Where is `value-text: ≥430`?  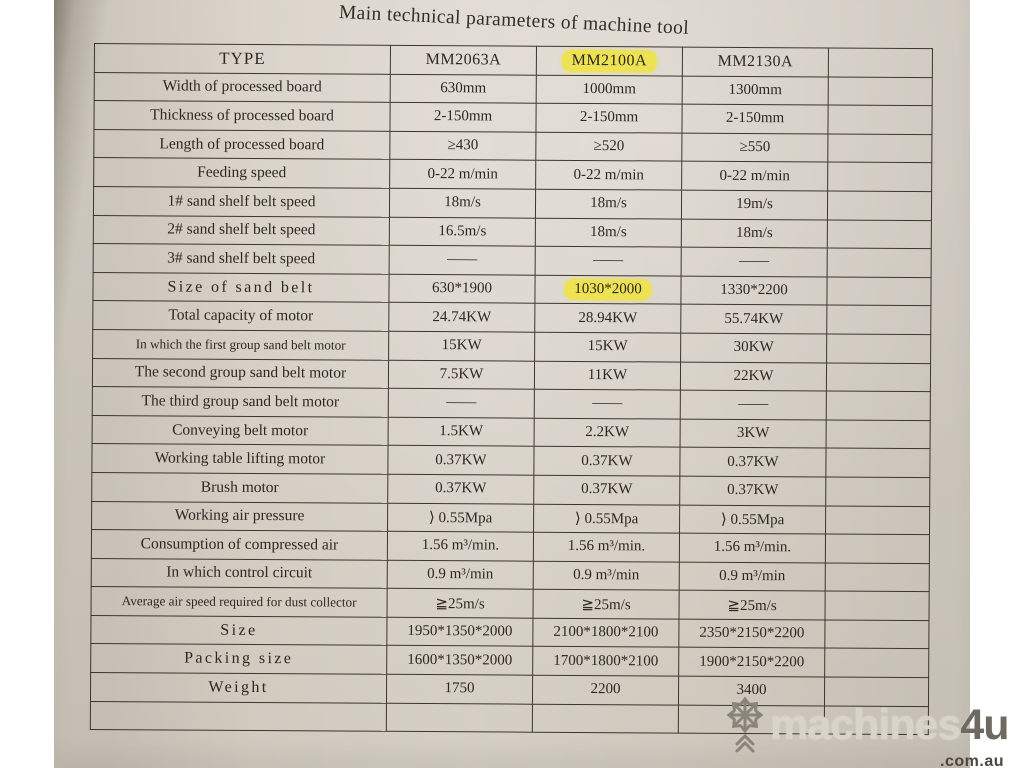 value-text: ≥430 is located at coordinates (463, 145).